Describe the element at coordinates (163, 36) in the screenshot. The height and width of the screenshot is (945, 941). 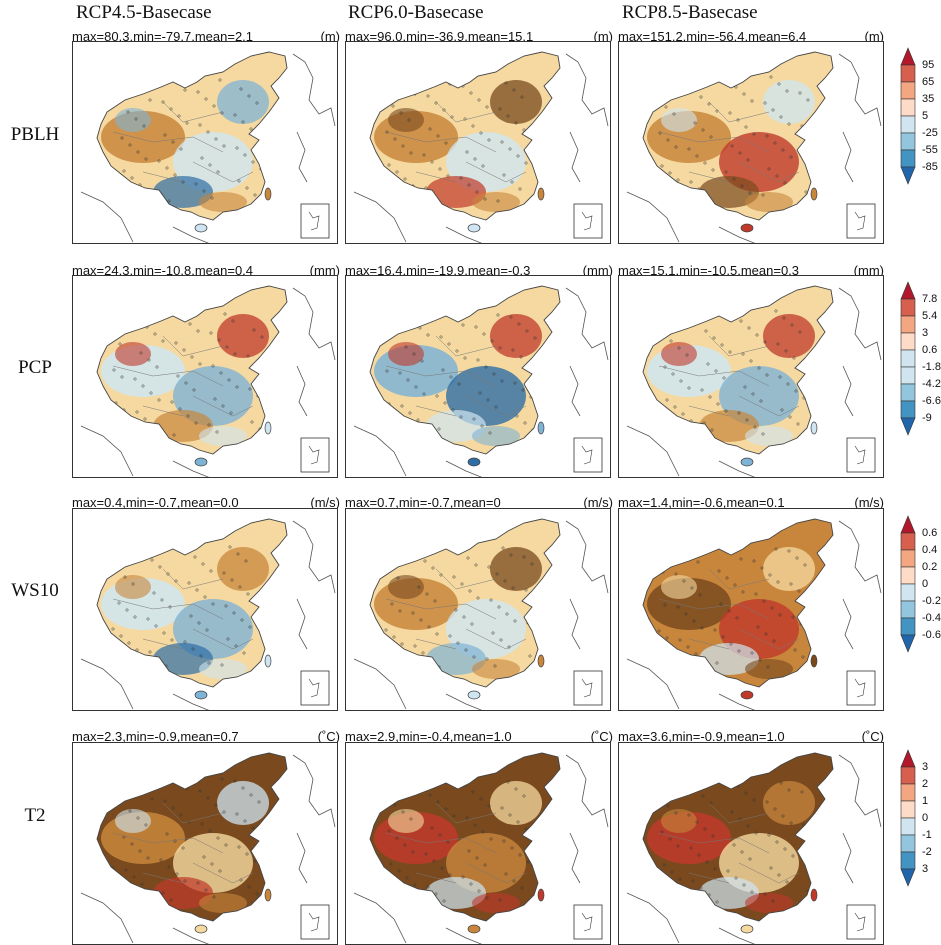
I see `panel-stats: max=80.3,min=-79.7,mean=2.1` at that location.